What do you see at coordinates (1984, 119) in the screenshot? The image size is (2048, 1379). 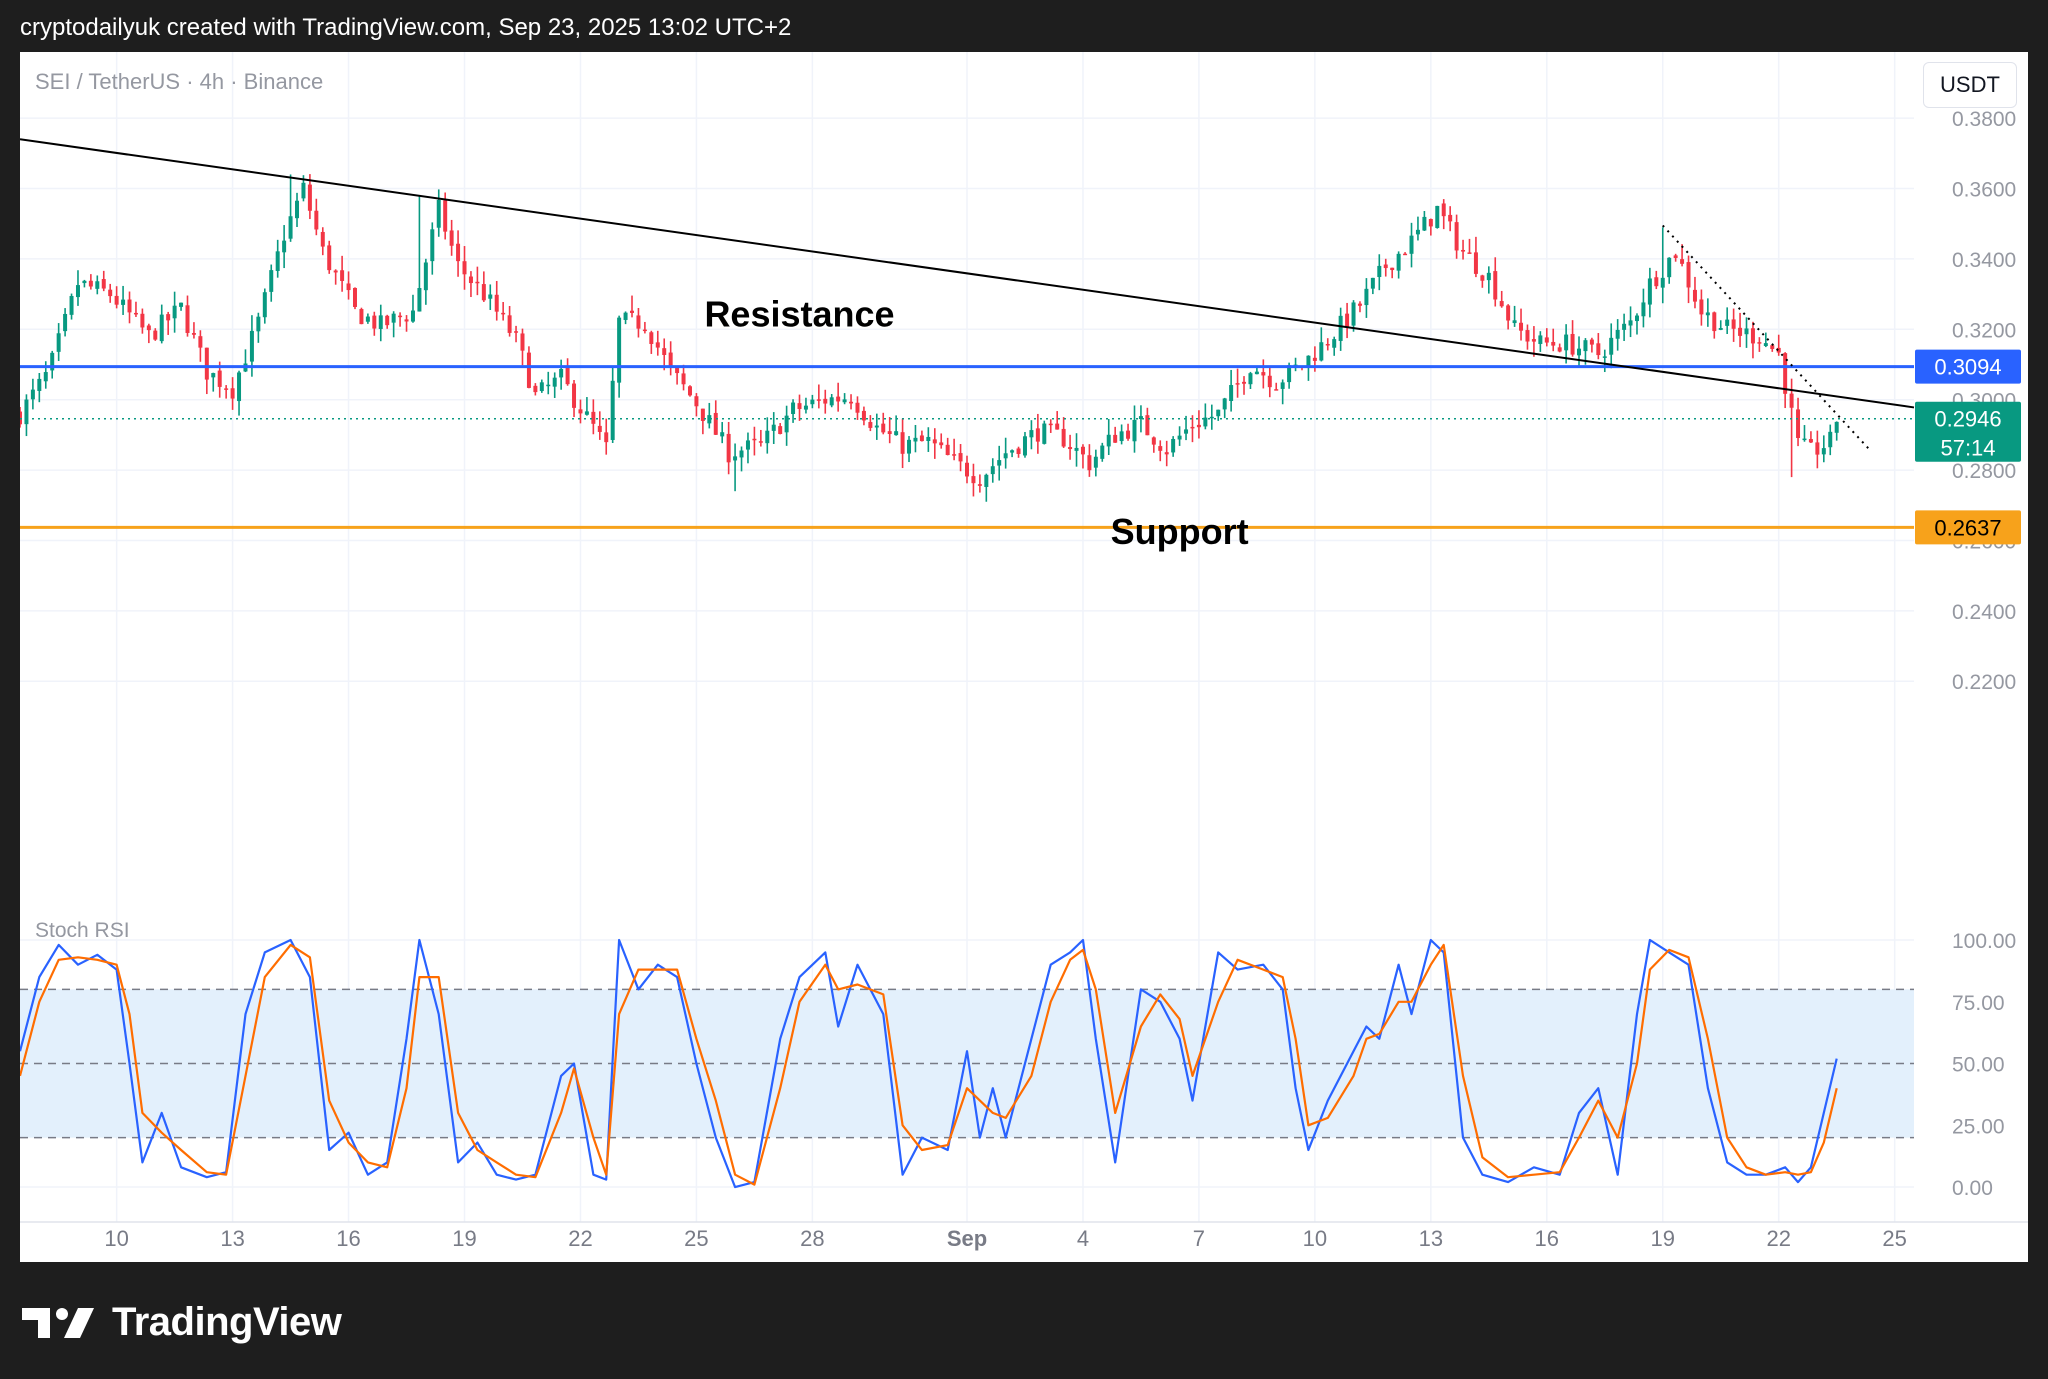 I see `price-tick-label: 0.3800` at bounding box center [1984, 119].